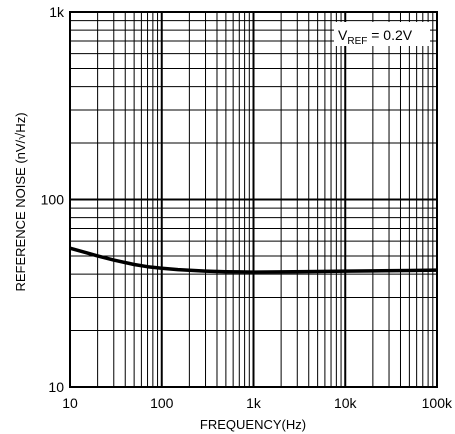  I want to click on y-tick-label: 1k, so click(57, 12).